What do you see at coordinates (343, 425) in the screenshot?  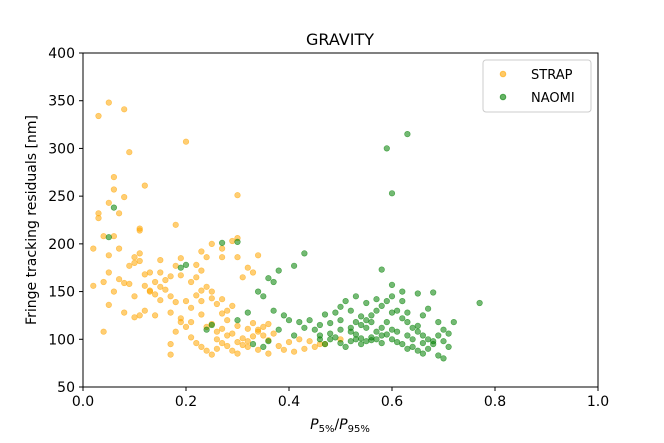 I see `x-axis-title-p-right: P` at bounding box center [343, 425].